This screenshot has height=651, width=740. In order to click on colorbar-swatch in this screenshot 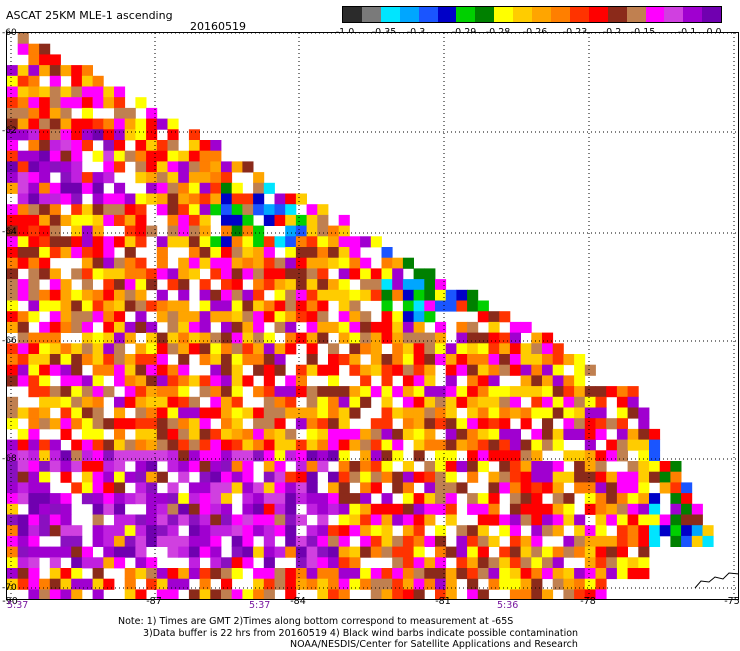, I will do `click(541, 14)`.